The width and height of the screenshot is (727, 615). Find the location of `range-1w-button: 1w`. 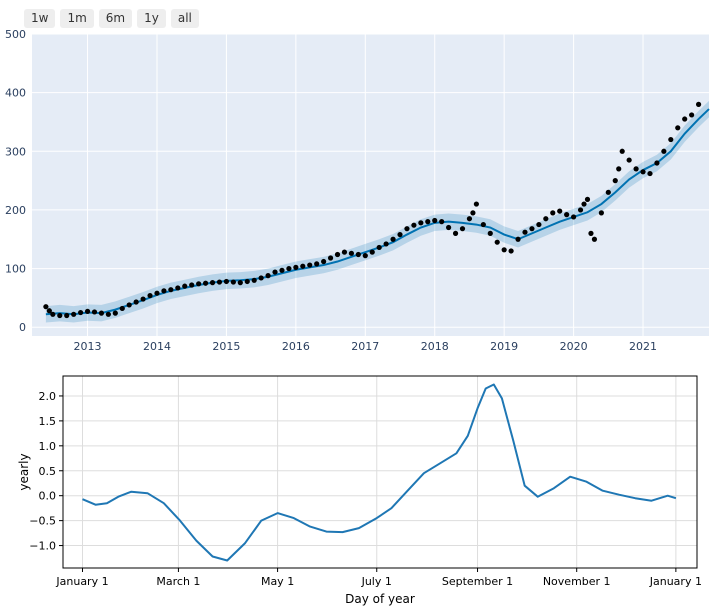

range-1w-button: 1w is located at coordinates (40, 18).